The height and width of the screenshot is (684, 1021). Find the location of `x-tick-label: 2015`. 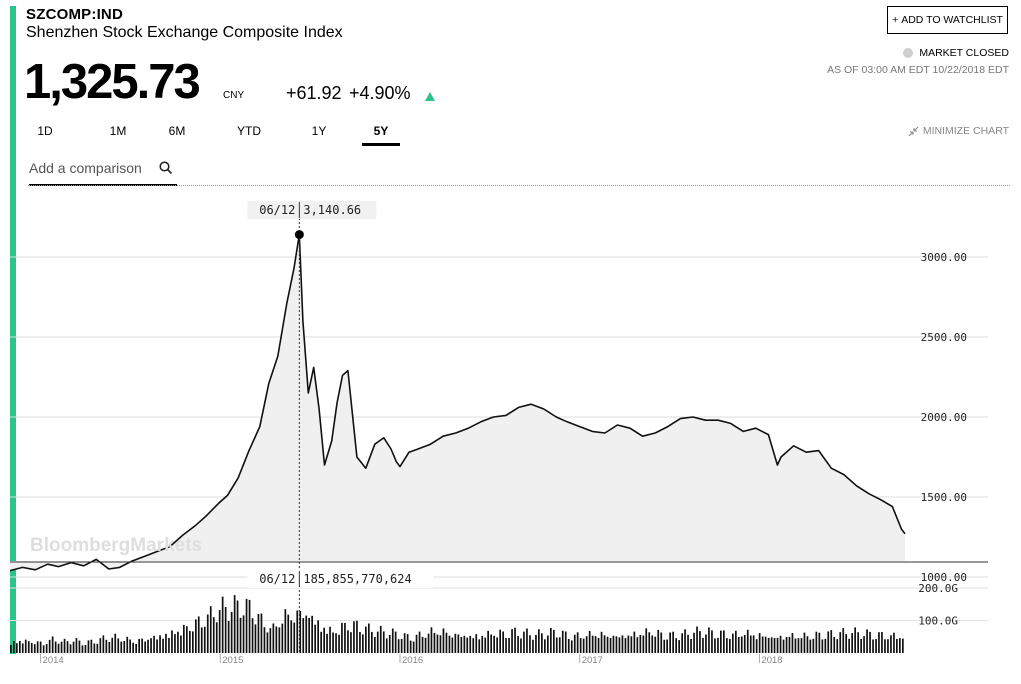

x-tick-label: 2015 is located at coordinates (232, 660).